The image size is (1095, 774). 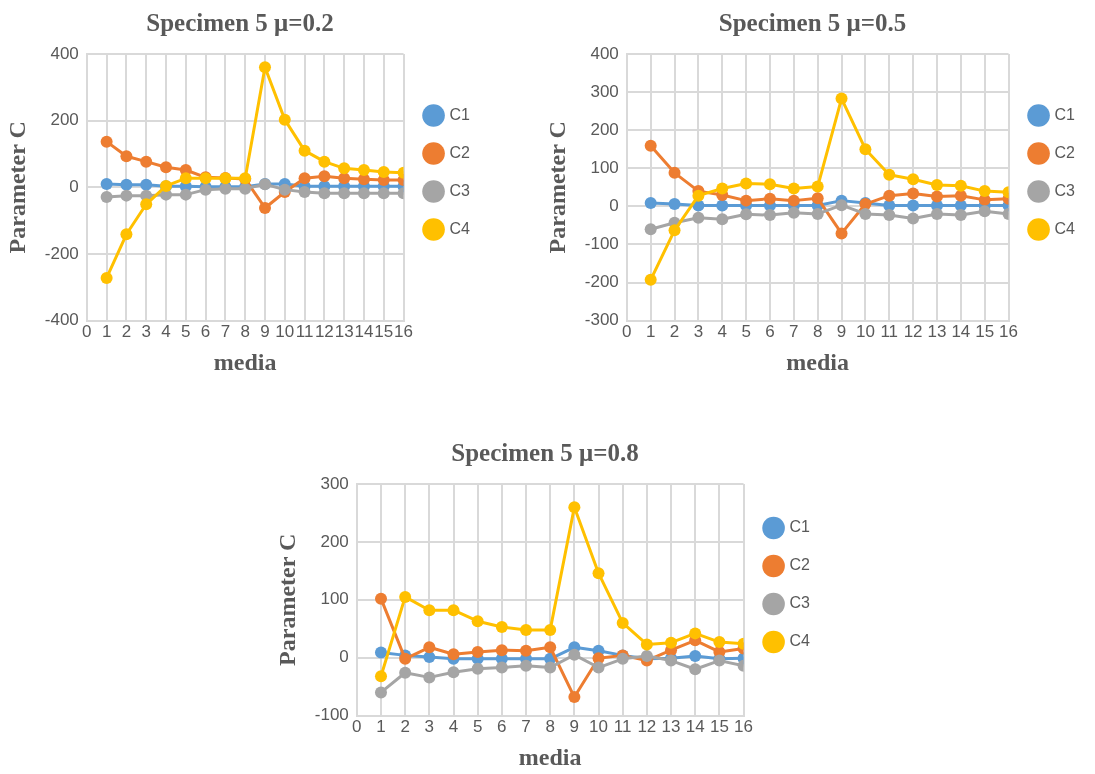 I want to click on y-tick-label: -100, so click(x=601, y=244).